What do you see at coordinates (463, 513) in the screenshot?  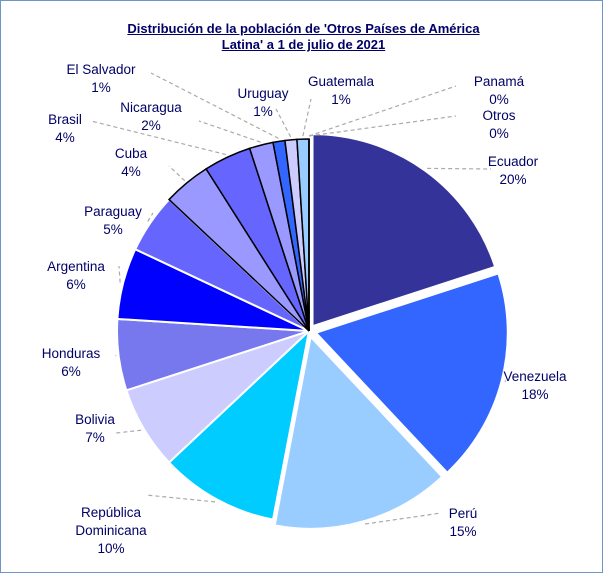 I see `category-label: Perú` at bounding box center [463, 513].